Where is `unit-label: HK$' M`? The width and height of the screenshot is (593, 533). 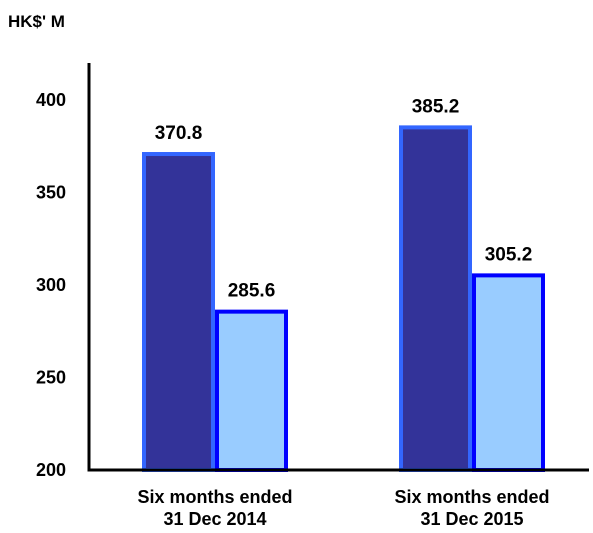
unit-label: HK$' M is located at coordinates (36, 21).